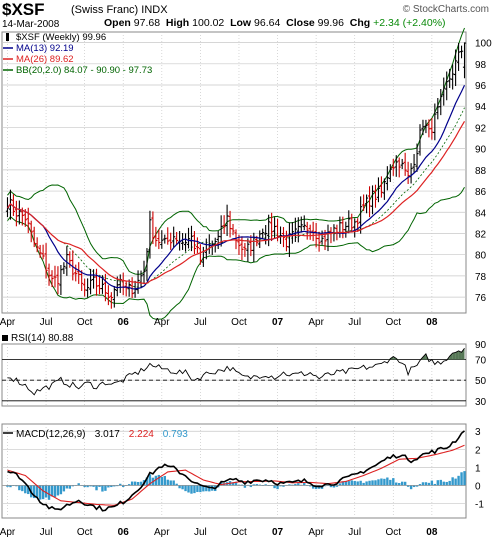  Describe the element at coordinates (124, 532) in the screenshot. I see `macd-x-label: 06` at that location.